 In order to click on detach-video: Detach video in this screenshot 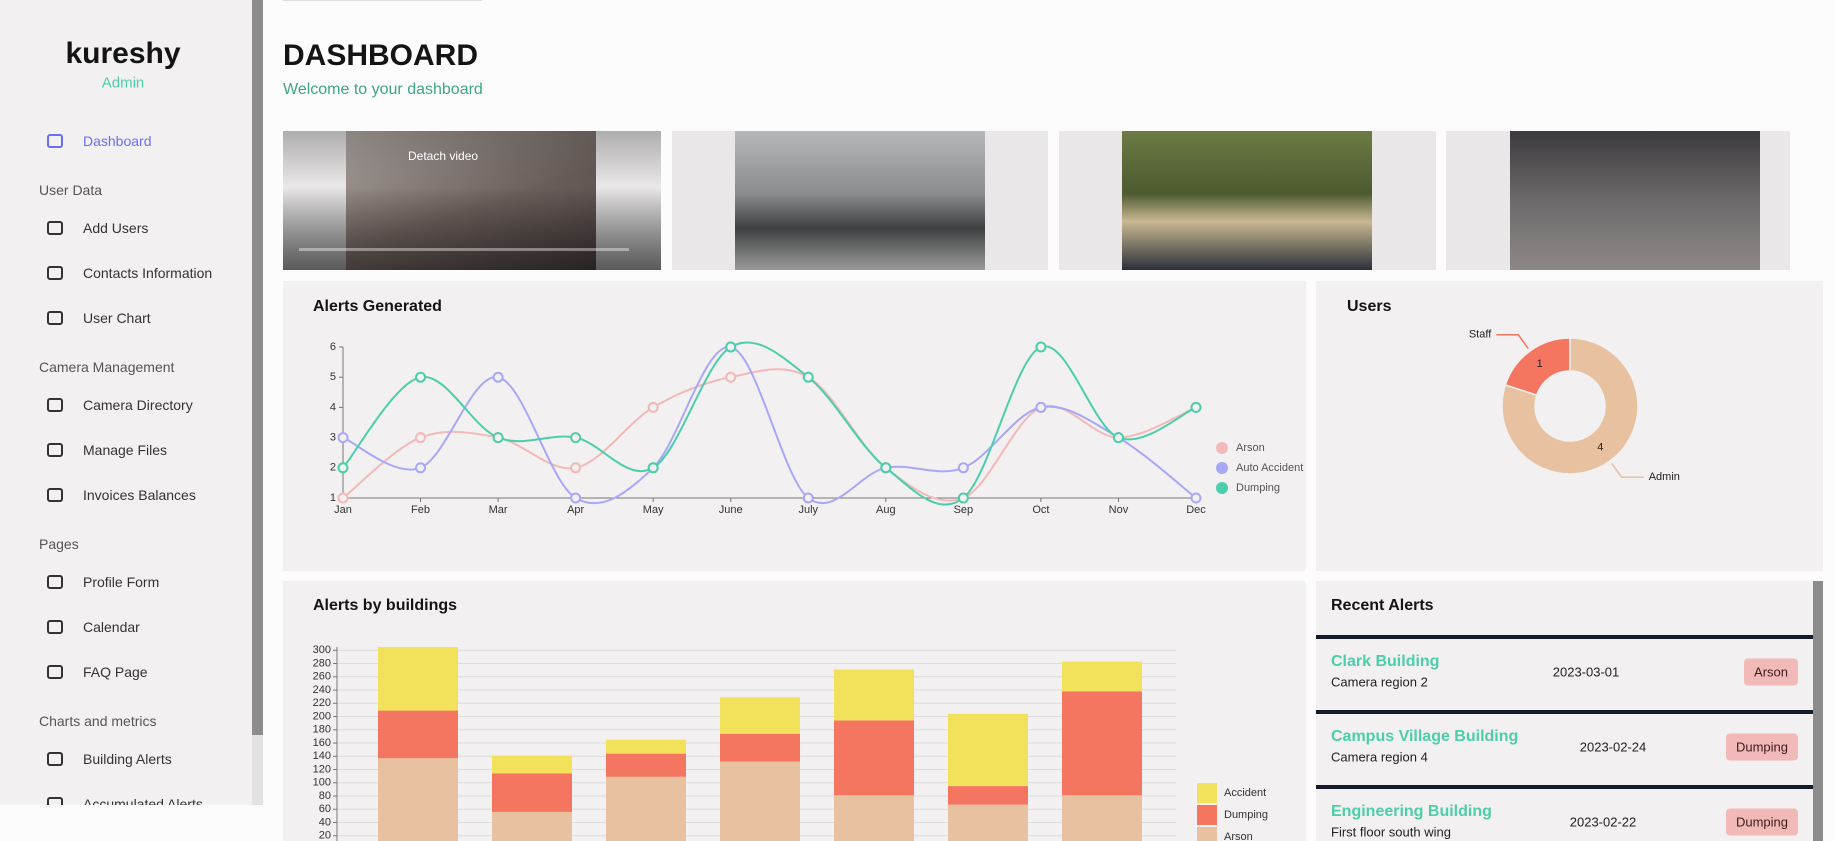, I will do `click(443, 156)`.